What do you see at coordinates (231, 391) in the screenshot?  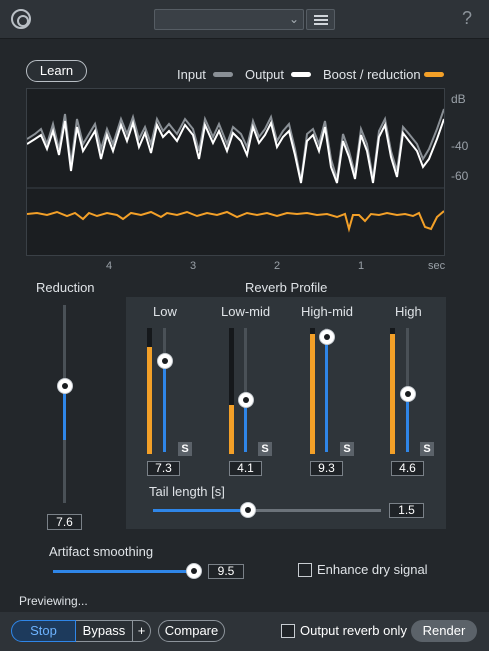 I see `meter-low-mid` at bounding box center [231, 391].